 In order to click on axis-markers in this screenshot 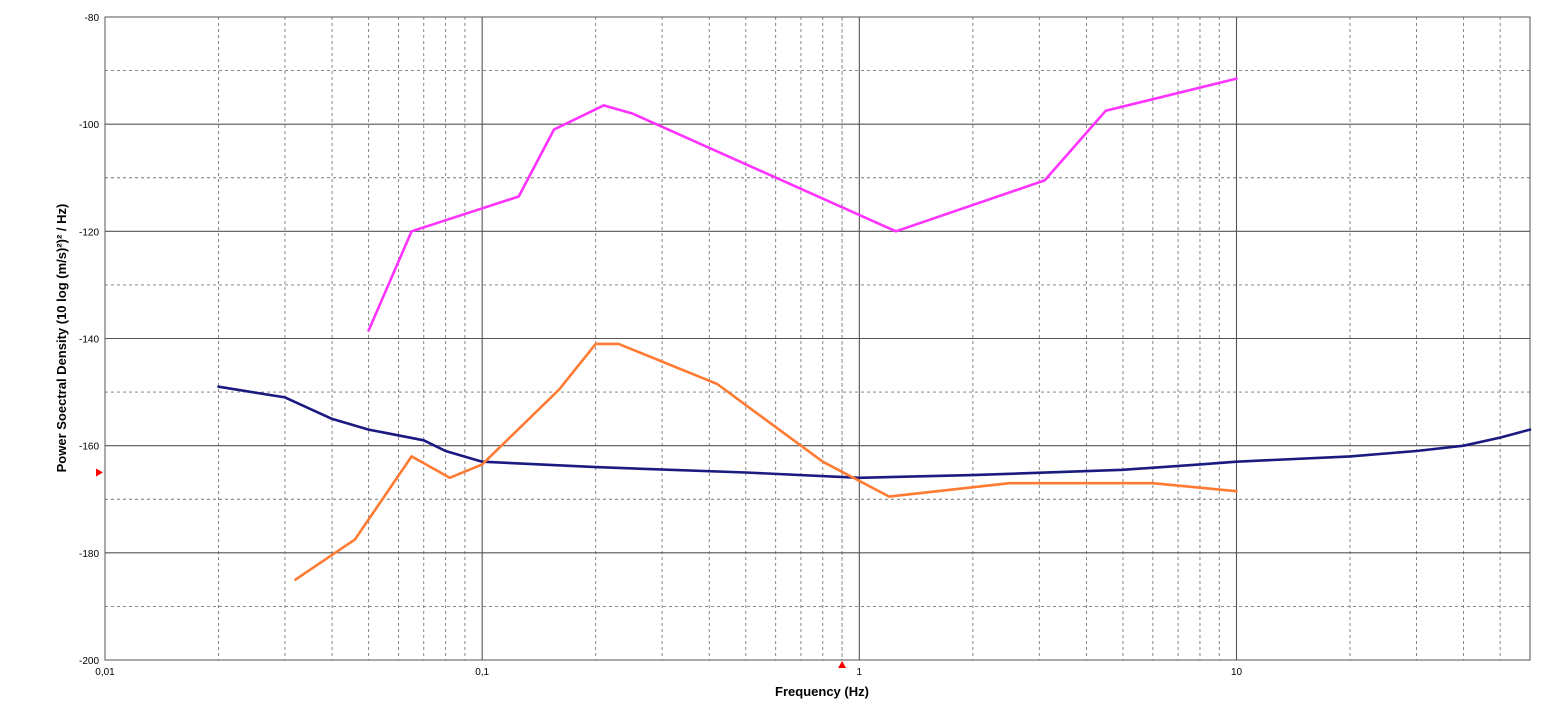, I will do `click(471, 568)`.